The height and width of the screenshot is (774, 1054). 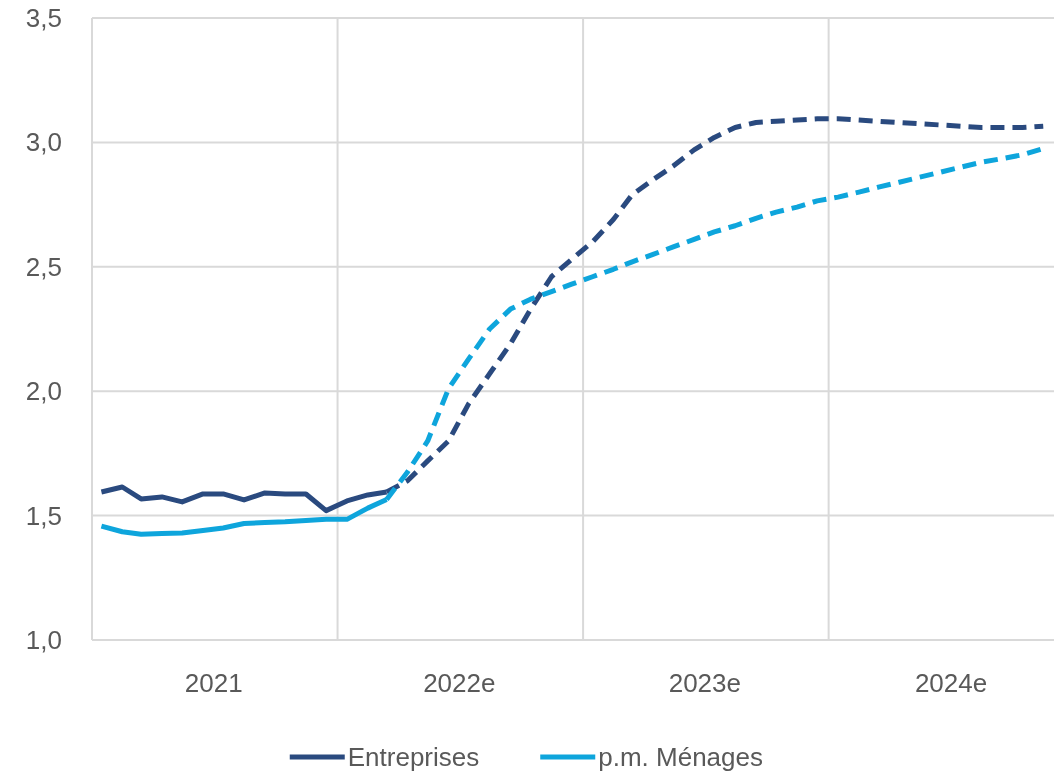 What do you see at coordinates (705, 683) in the screenshot?
I see `x-tick-label: 2023e` at bounding box center [705, 683].